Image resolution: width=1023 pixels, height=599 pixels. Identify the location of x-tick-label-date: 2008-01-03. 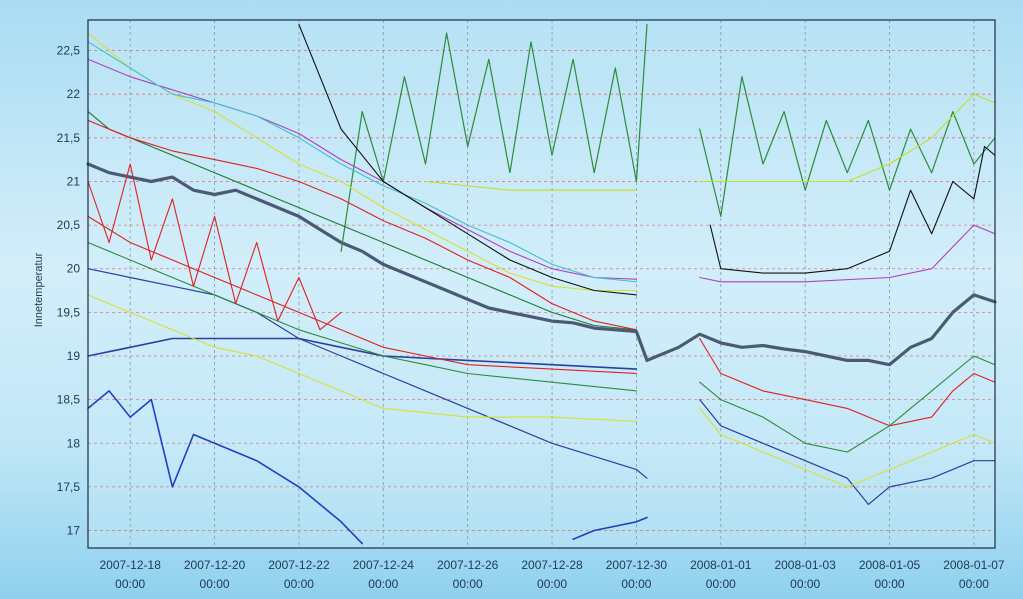
(805, 565).